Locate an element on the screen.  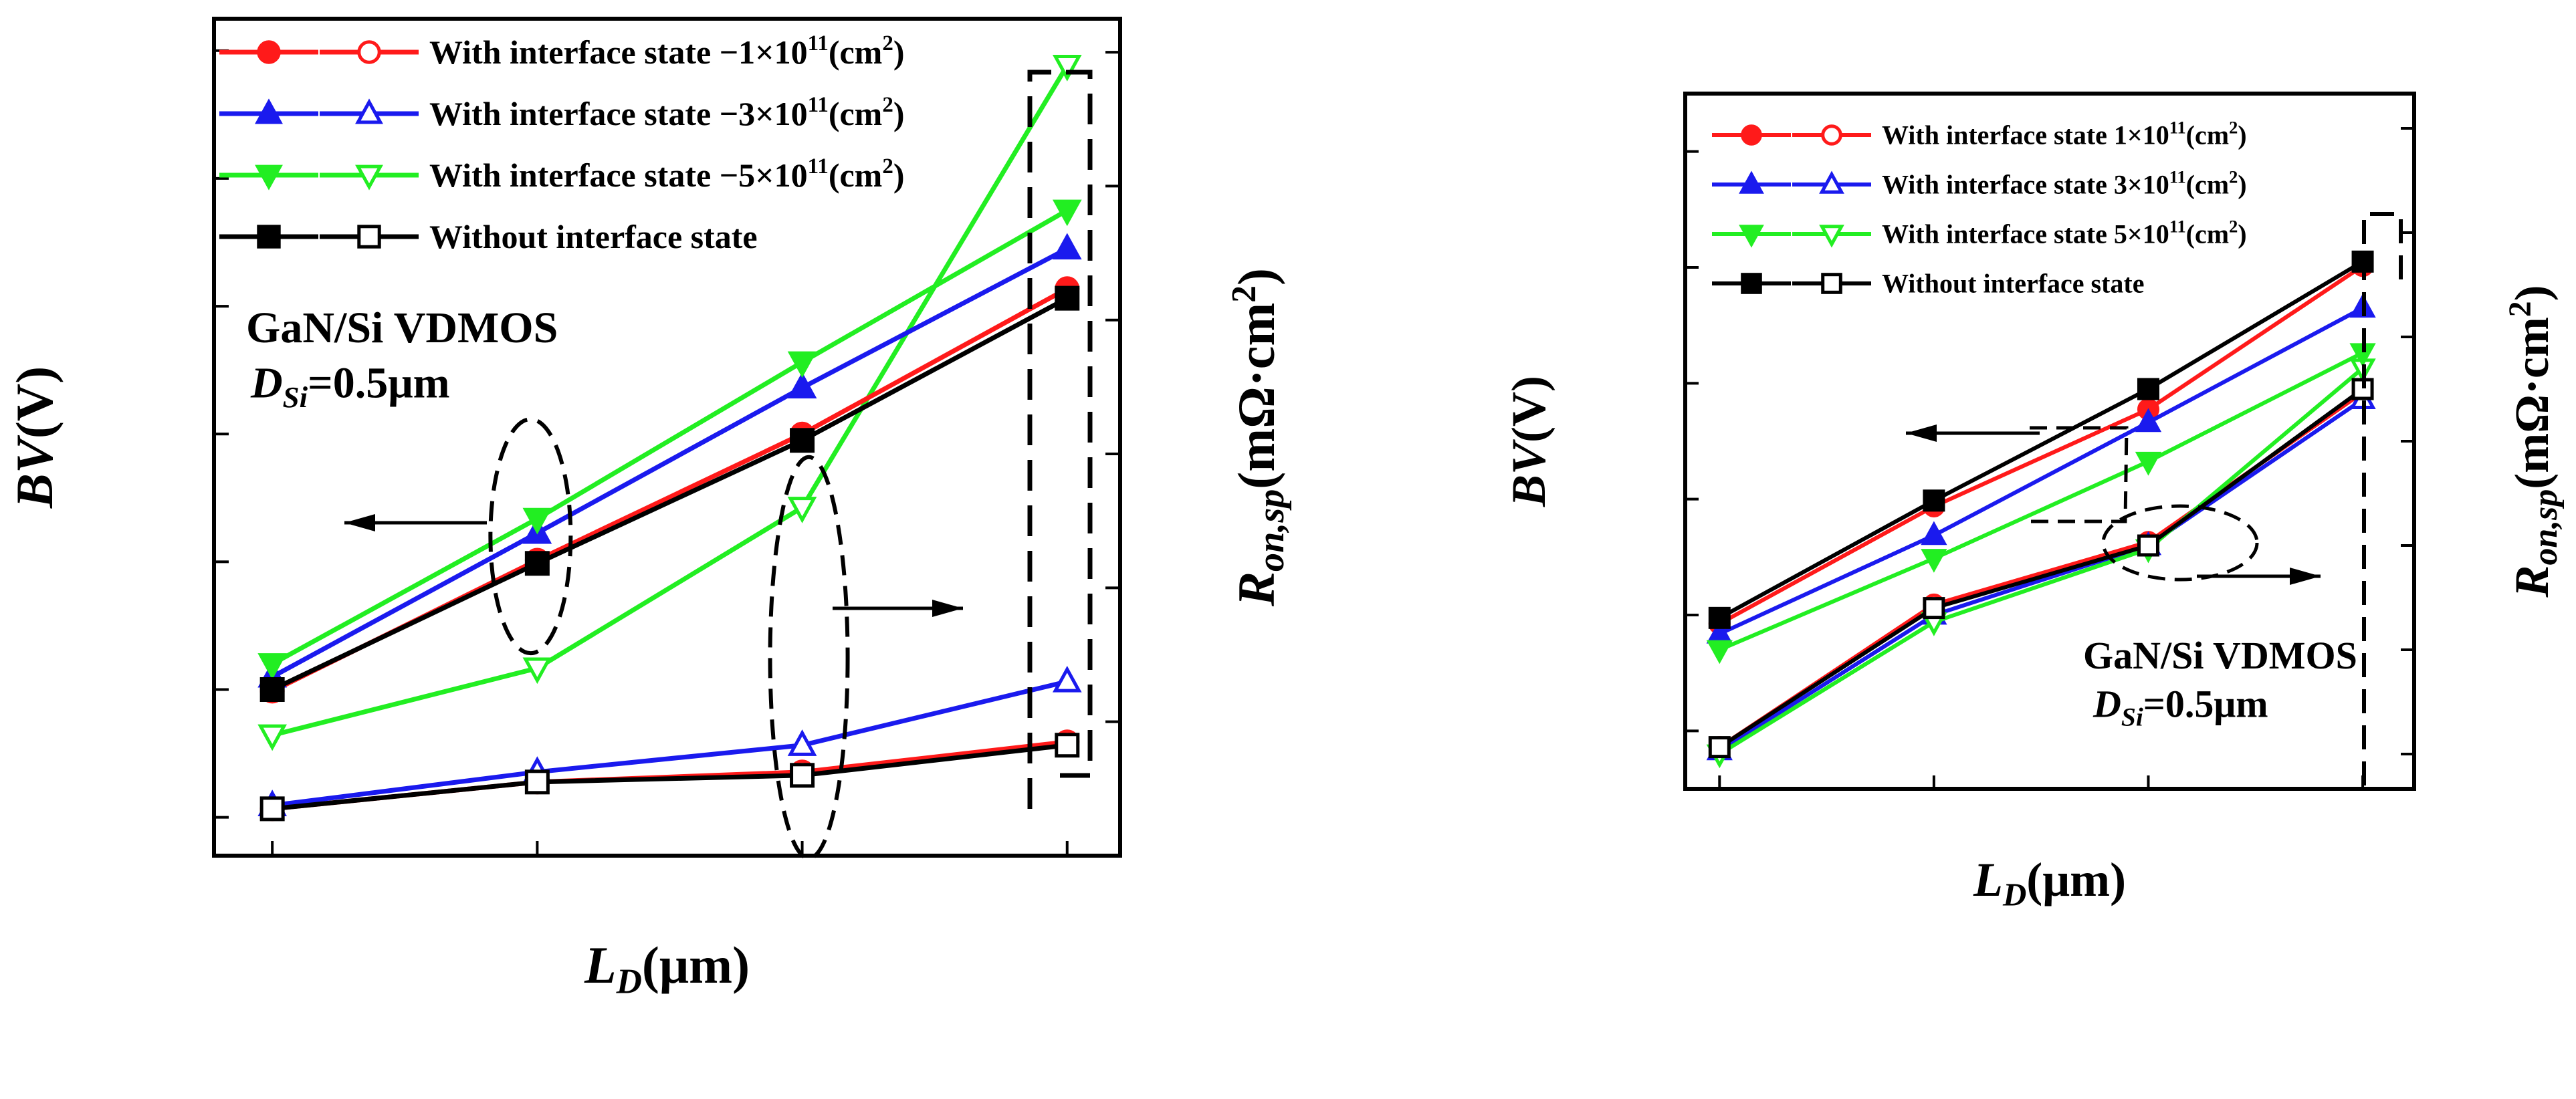
legend-label: With interface state −3×1011(cm2) is located at coordinates (667, 113).